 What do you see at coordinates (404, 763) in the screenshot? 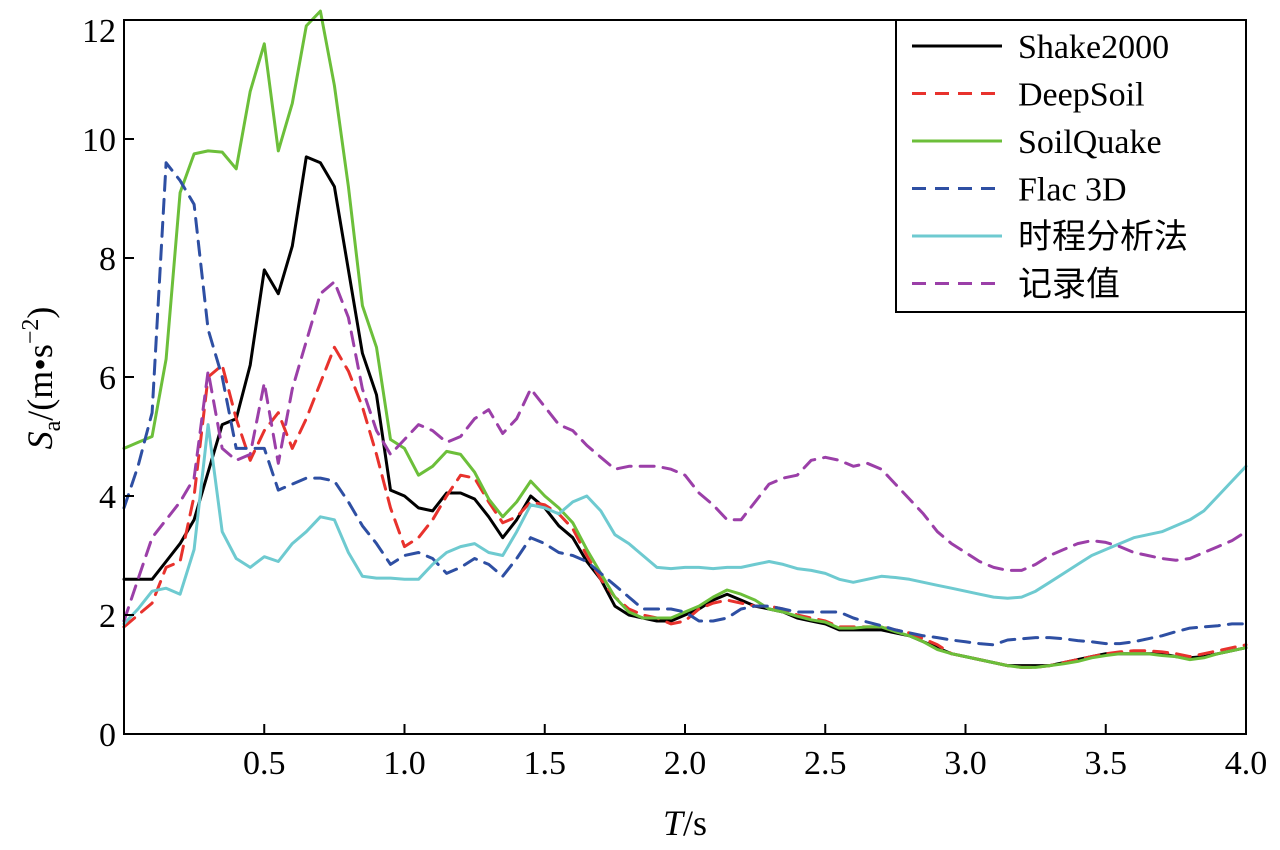
I see `x-tick-label: 1.0` at bounding box center [404, 763].